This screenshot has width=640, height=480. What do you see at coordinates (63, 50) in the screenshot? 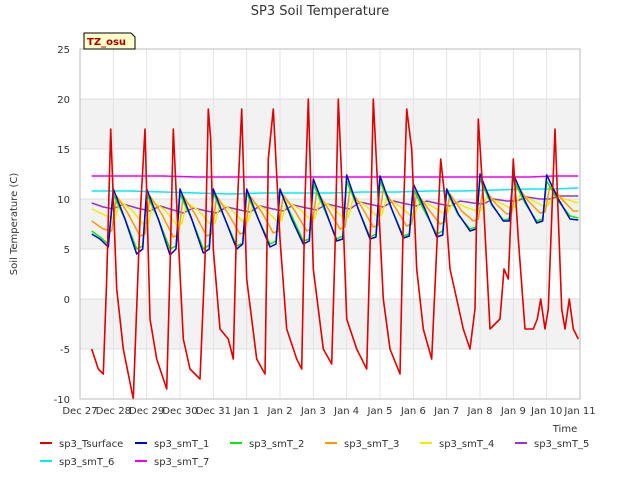
I see `y-tick-label: 25` at bounding box center [63, 50].